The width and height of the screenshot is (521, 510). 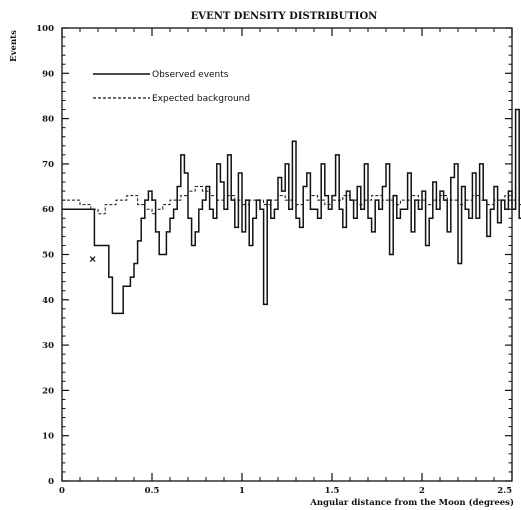 I want to click on y-tick-label: 90, so click(x=48, y=74).